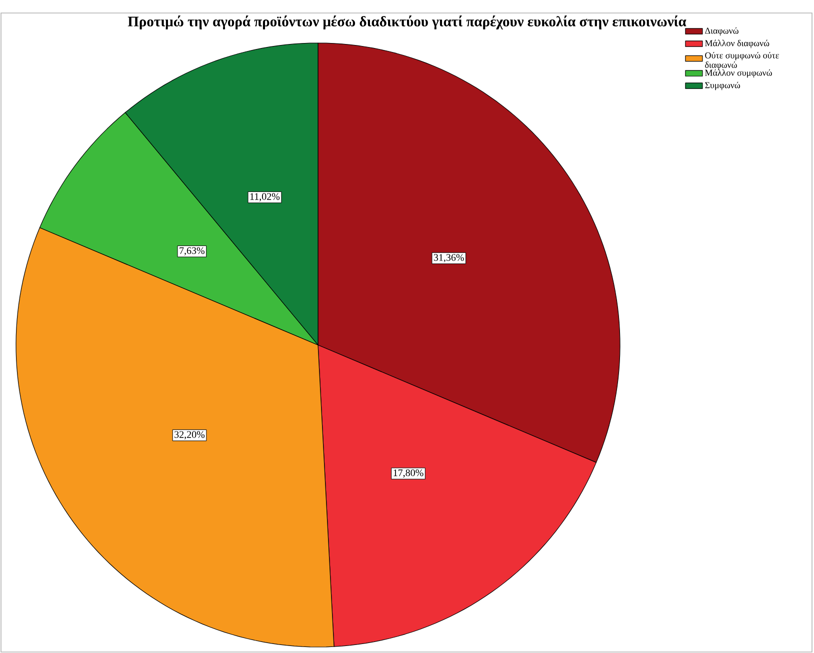 This screenshot has width=814, height=653. Describe the element at coordinates (265, 197) in the screenshot. I see `data-label: 11,02%` at that location.